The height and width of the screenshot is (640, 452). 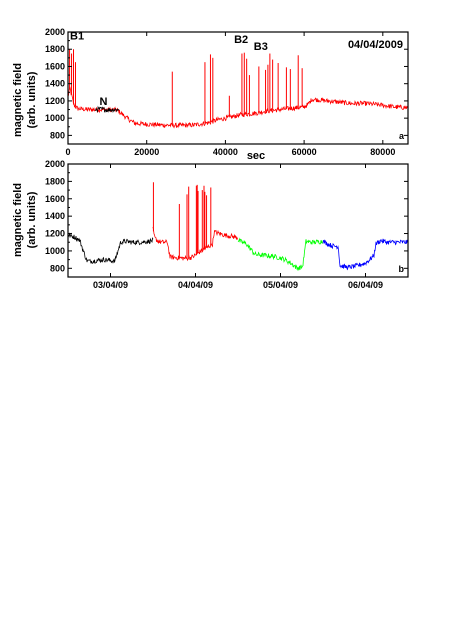 What do you see at coordinates (256, 156) in the screenshot?
I see `panel-a-x-title: sec` at bounding box center [256, 156].